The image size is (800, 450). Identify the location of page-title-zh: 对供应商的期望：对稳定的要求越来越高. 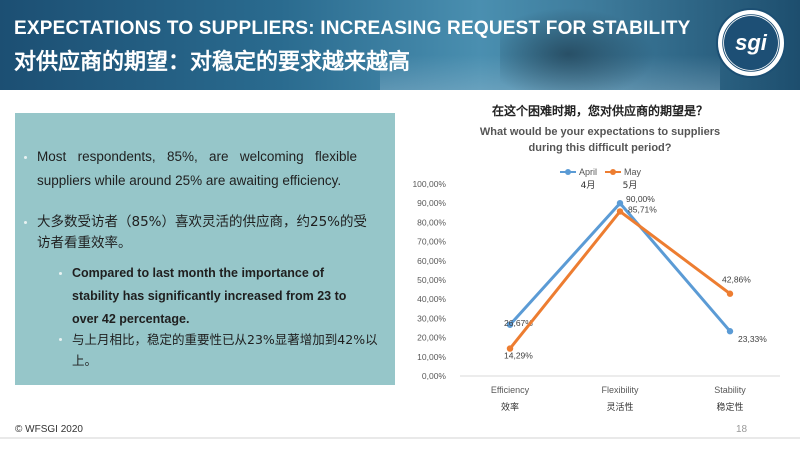
(212, 62).